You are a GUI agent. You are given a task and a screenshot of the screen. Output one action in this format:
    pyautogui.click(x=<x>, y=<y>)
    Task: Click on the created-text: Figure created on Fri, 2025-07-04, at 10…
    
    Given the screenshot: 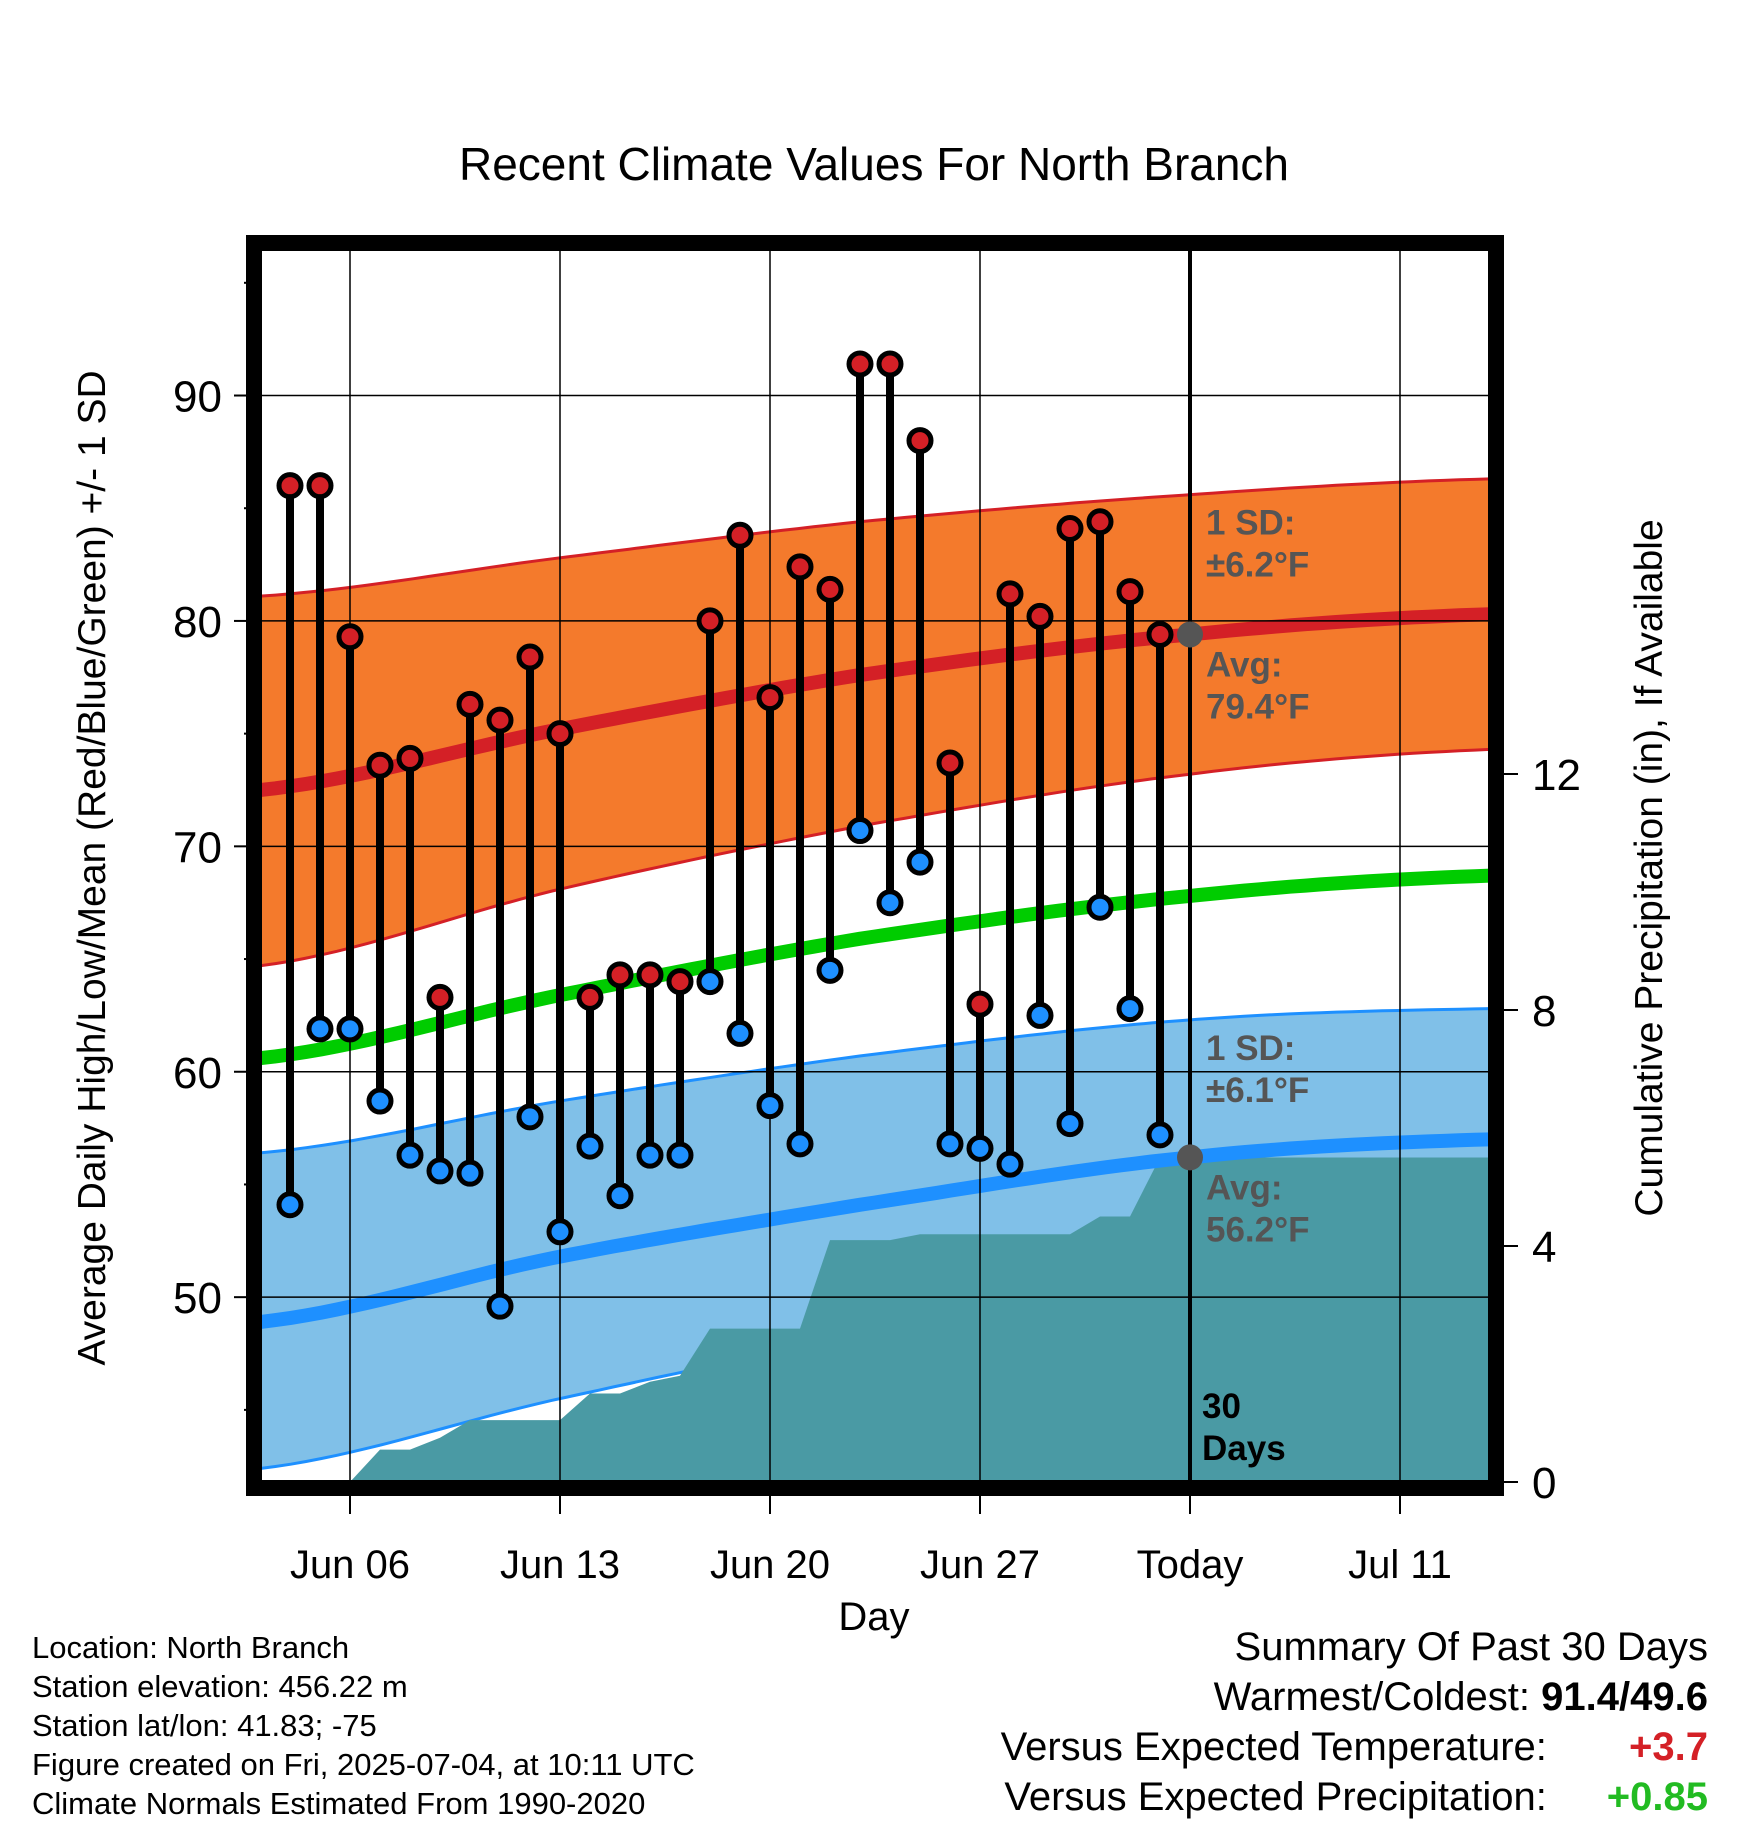 What is the action you would take?
    pyautogui.click(x=363, y=1764)
    